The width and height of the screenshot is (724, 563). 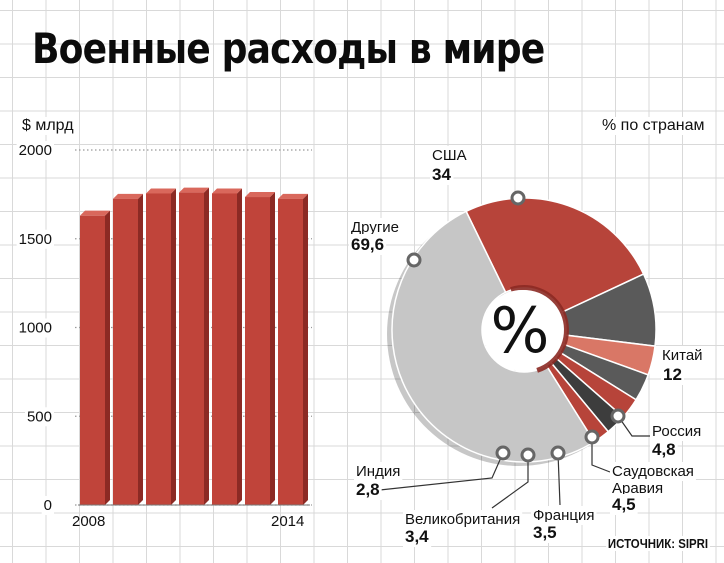 I want to click on slice-value-saudi-arabia: 4,5, so click(x=624, y=504).